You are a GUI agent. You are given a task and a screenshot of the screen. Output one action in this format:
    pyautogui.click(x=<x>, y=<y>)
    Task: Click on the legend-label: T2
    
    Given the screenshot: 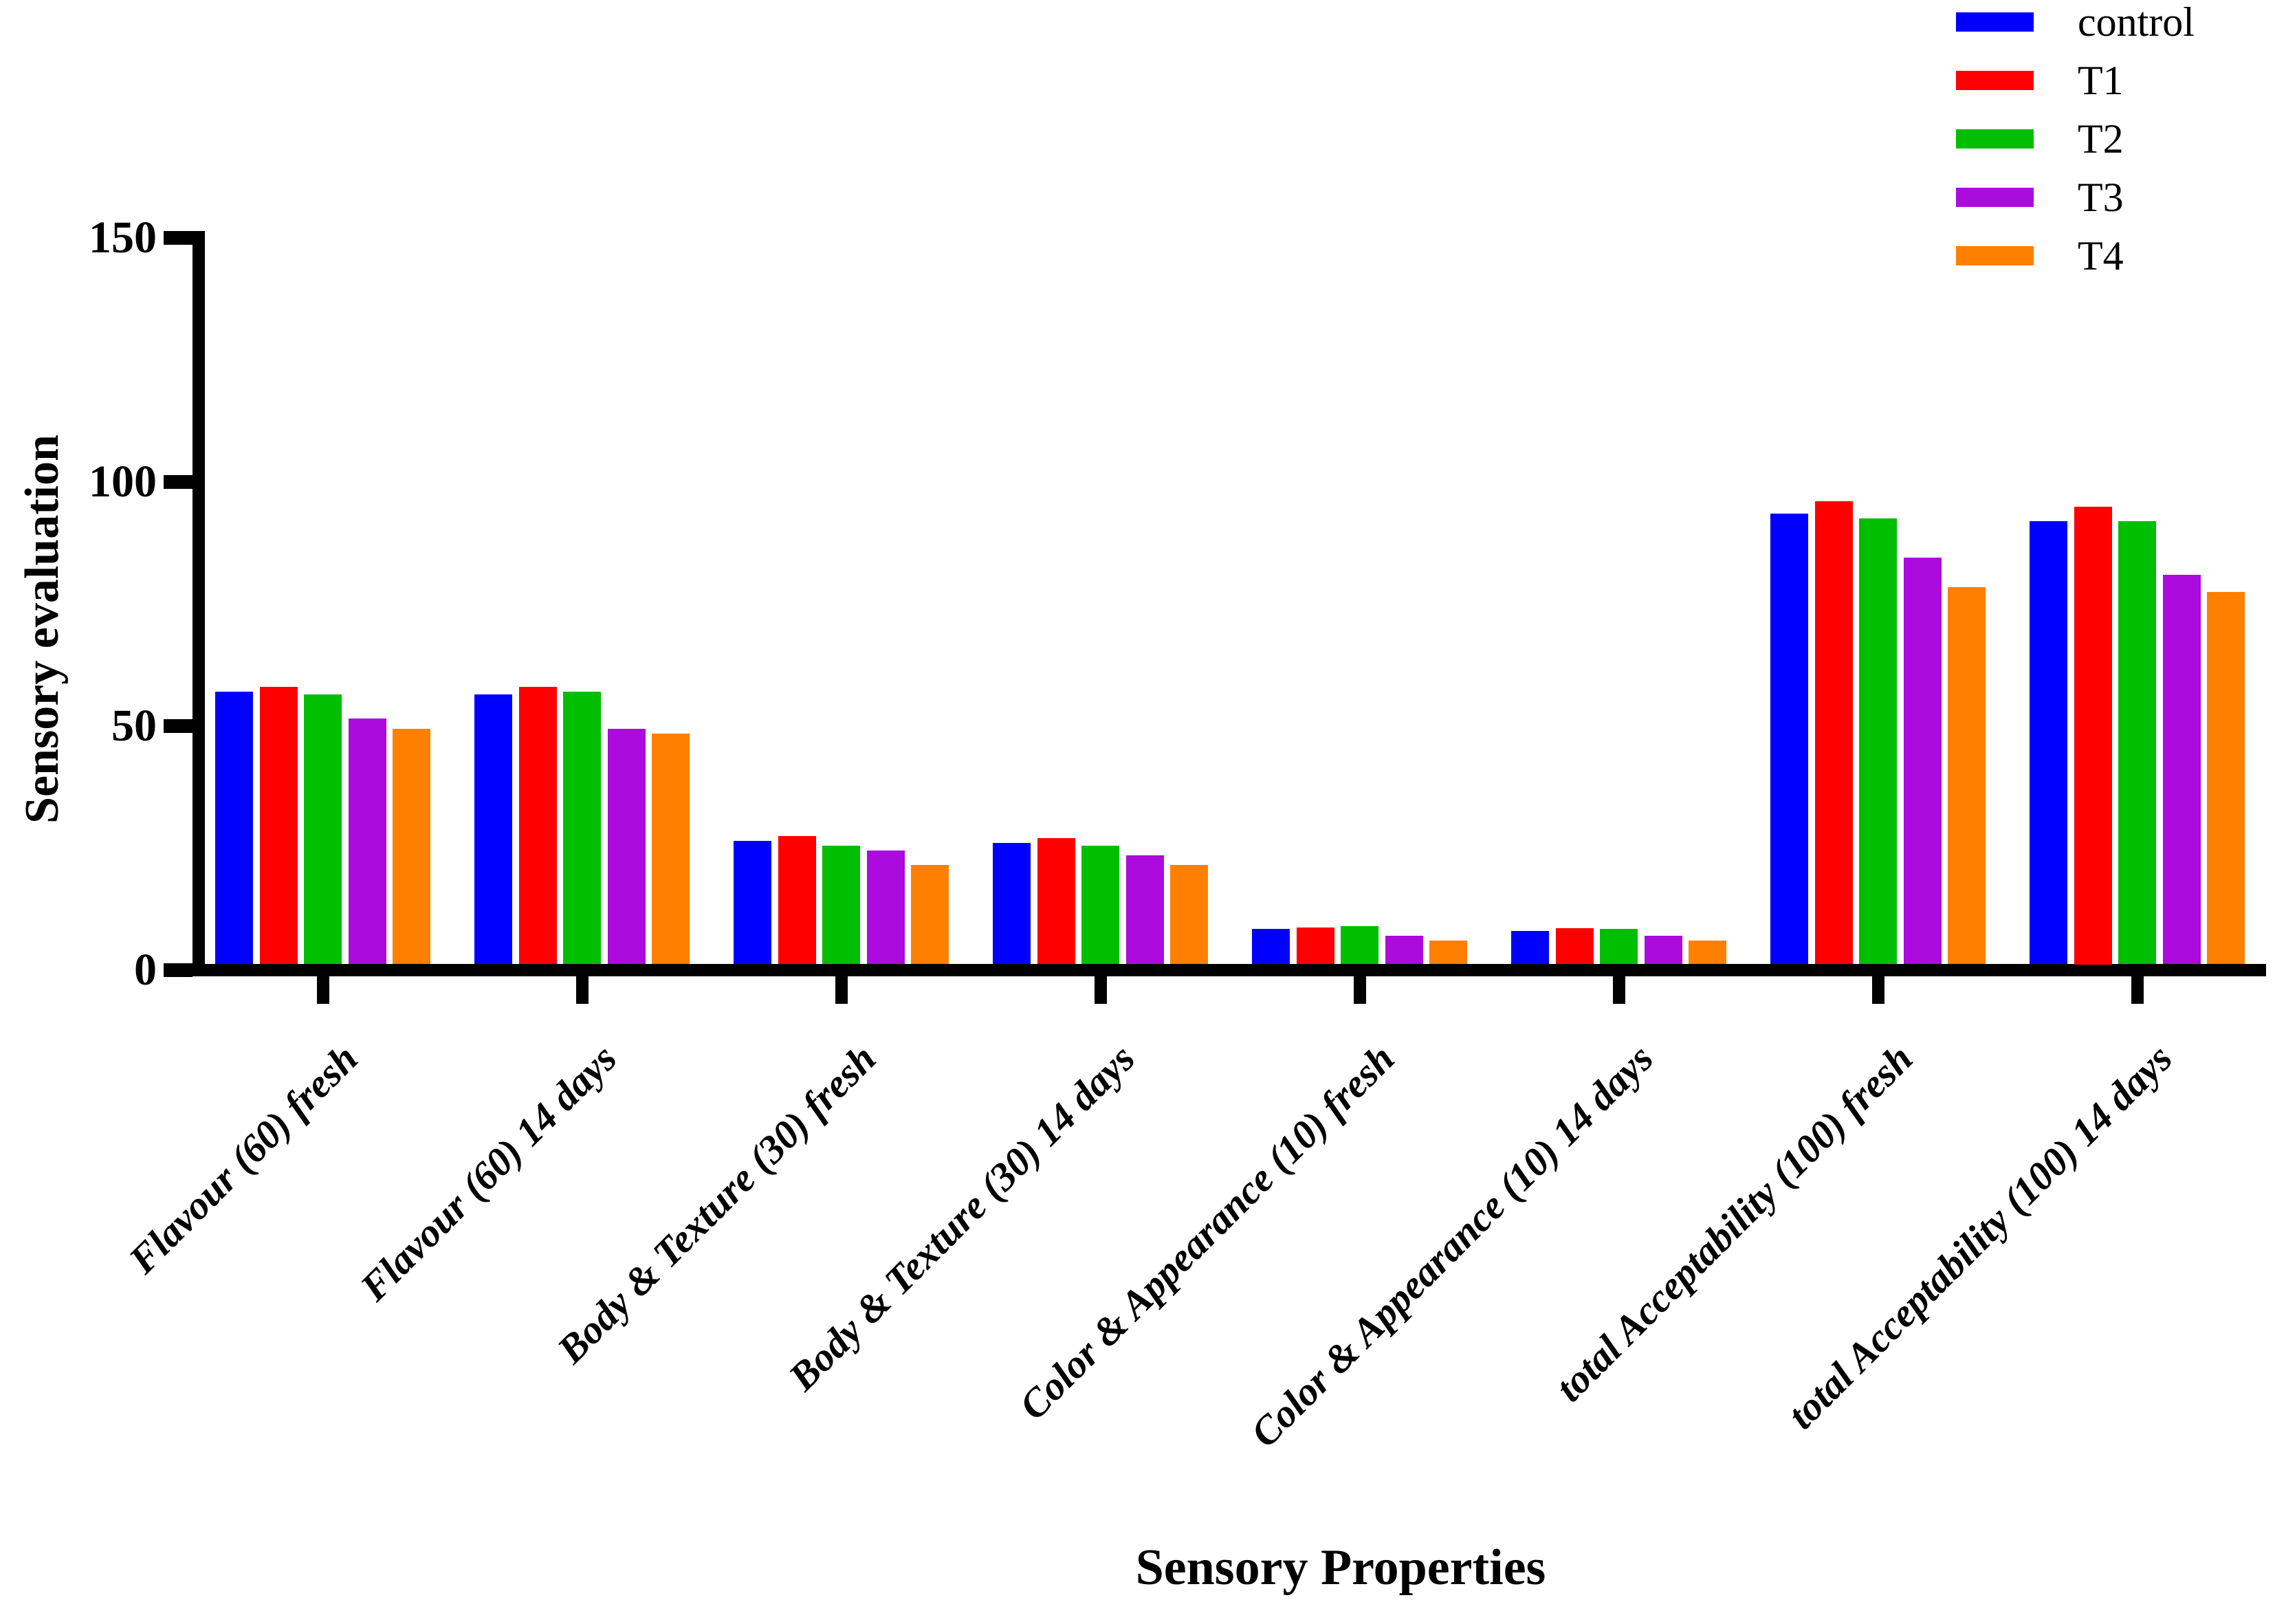 What is the action you would take?
    pyautogui.click(x=2101, y=139)
    